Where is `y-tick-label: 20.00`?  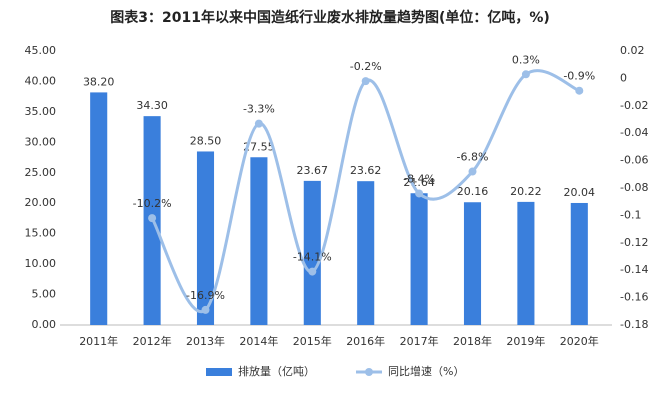 y-tick-label: 20.00 is located at coordinates (41, 202).